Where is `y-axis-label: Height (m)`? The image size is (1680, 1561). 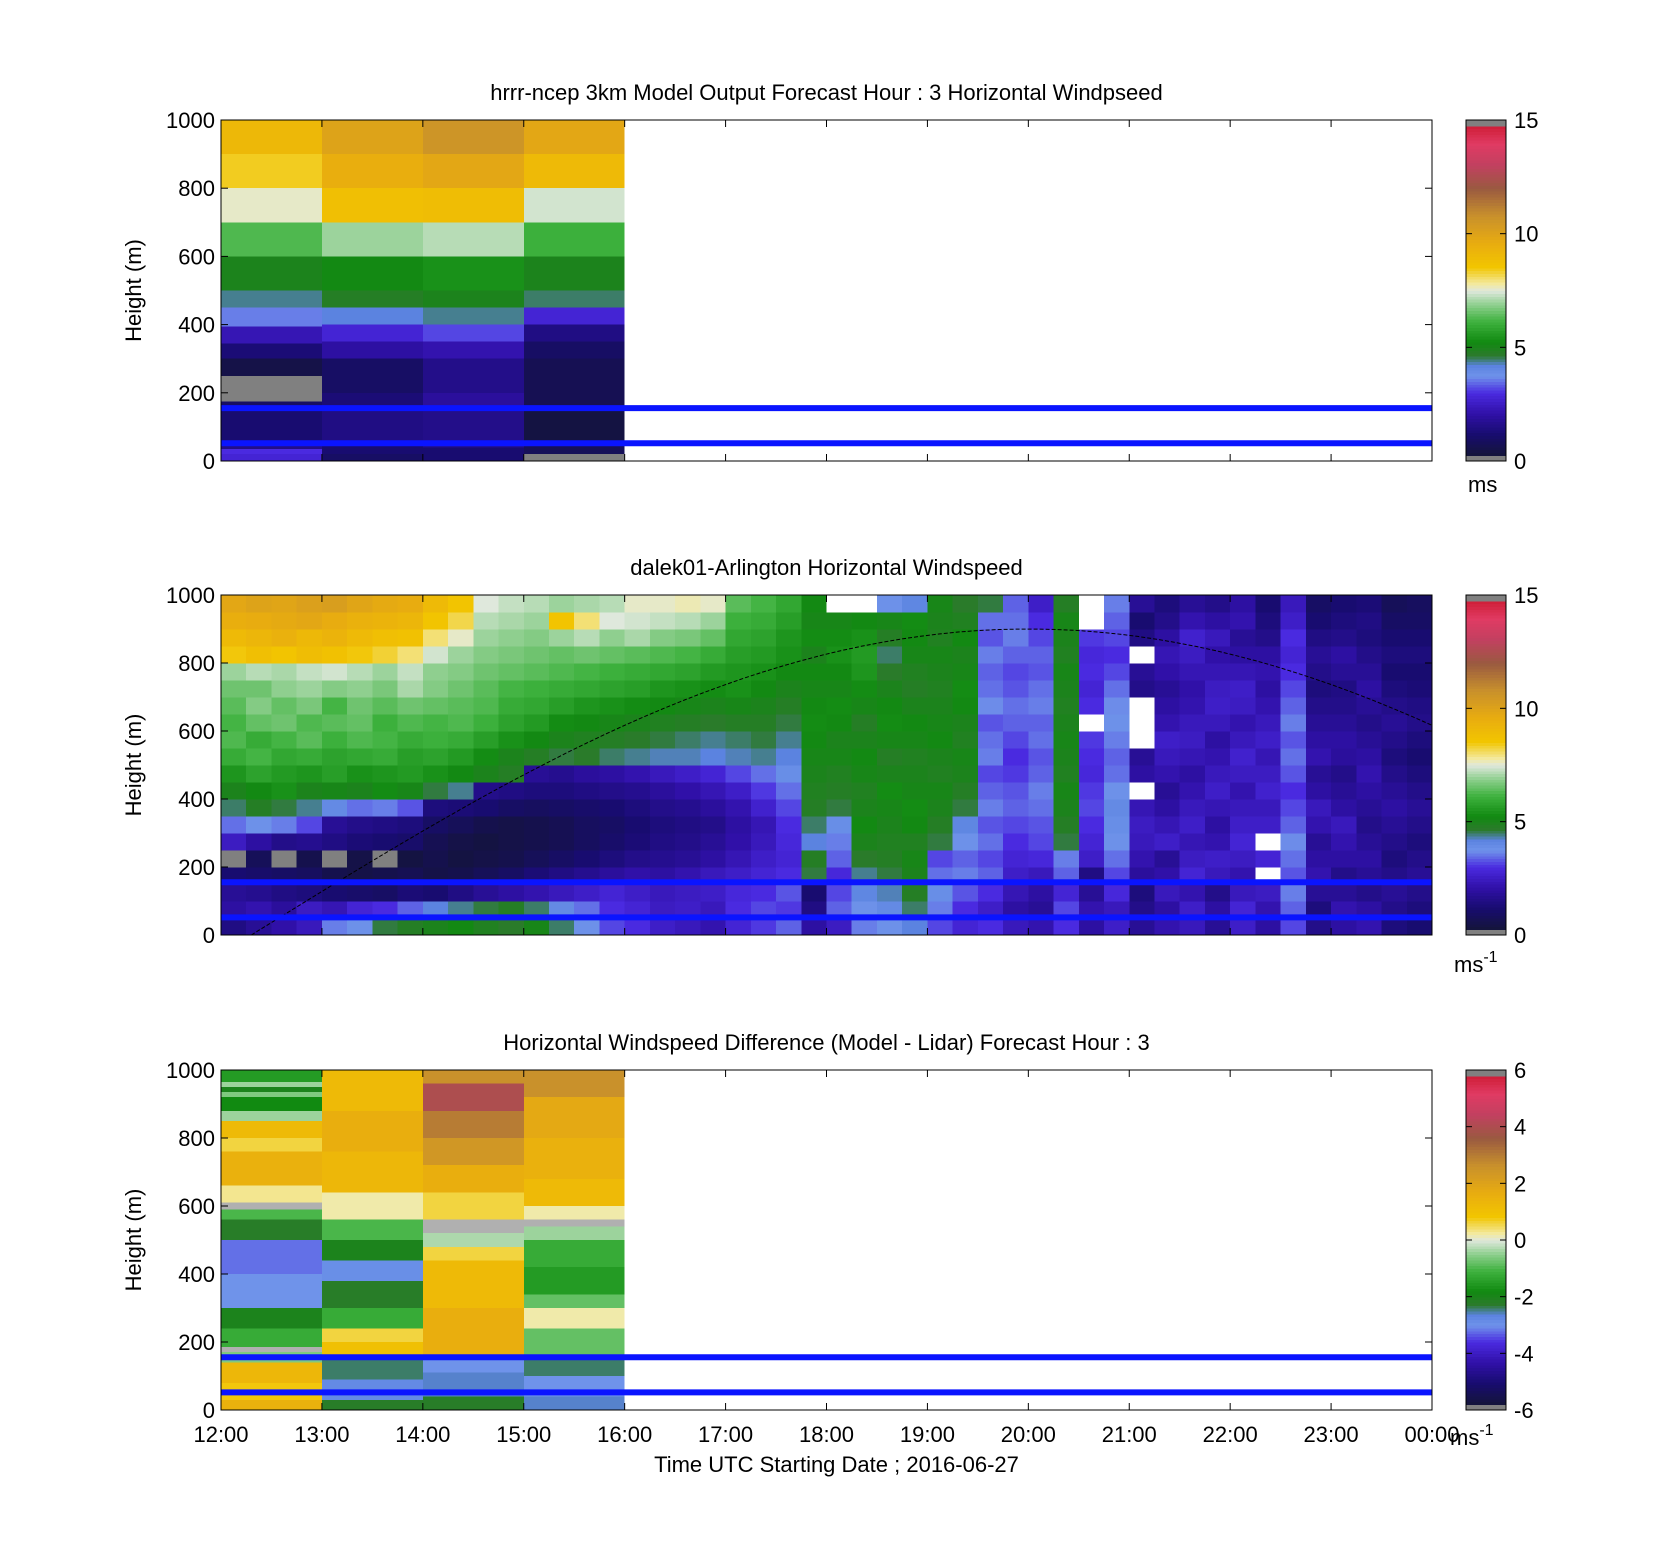 y-axis-label: Height (m) is located at coordinates (133, 1240).